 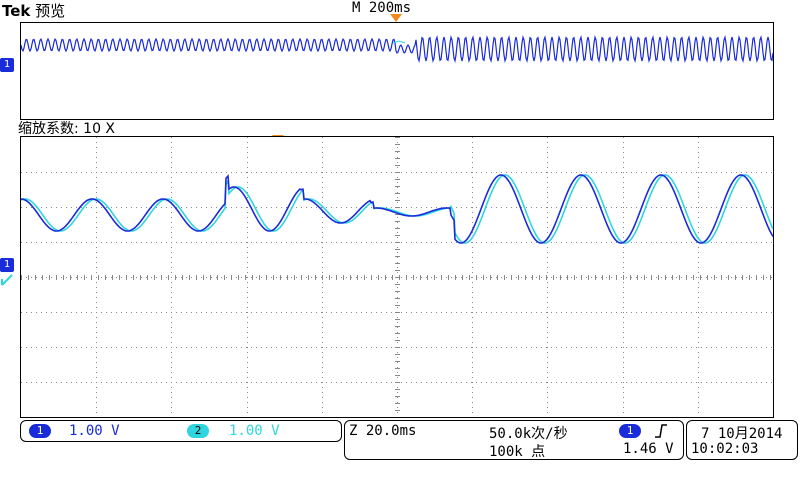 What do you see at coordinates (382, 8) in the screenshot?
I see `main-timebase-label: M 200ms` at bounding box center [382, 8].